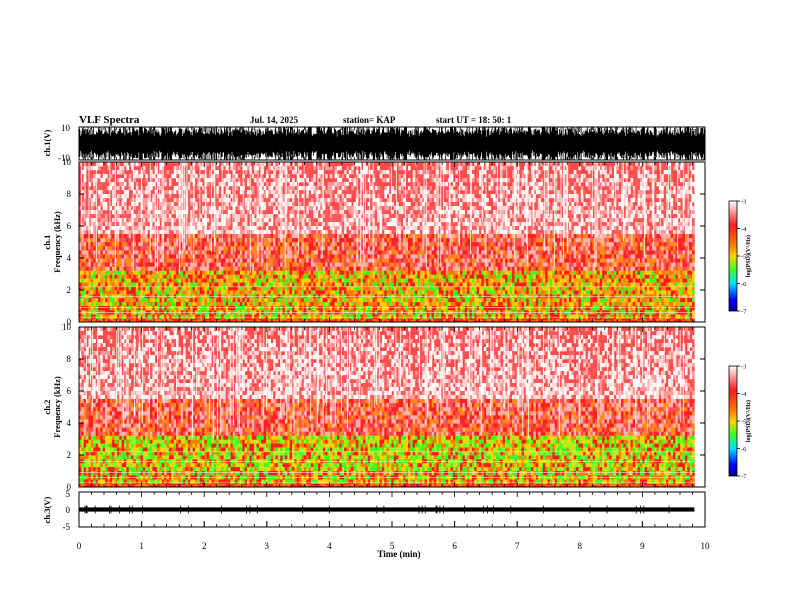 This screenshot has width=792, height=612. Describe the element at coordinates (47, 142) in the screenshot. I see `ch1-waveform-ylabel: ch.1(V)` at that location.